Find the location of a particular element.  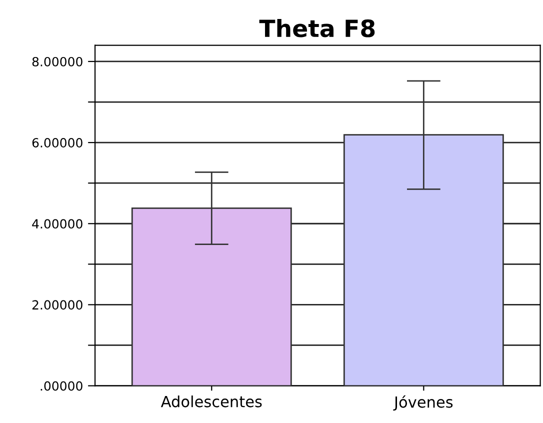

chart-title: Theta F8 is located at coordinates (317, 28).